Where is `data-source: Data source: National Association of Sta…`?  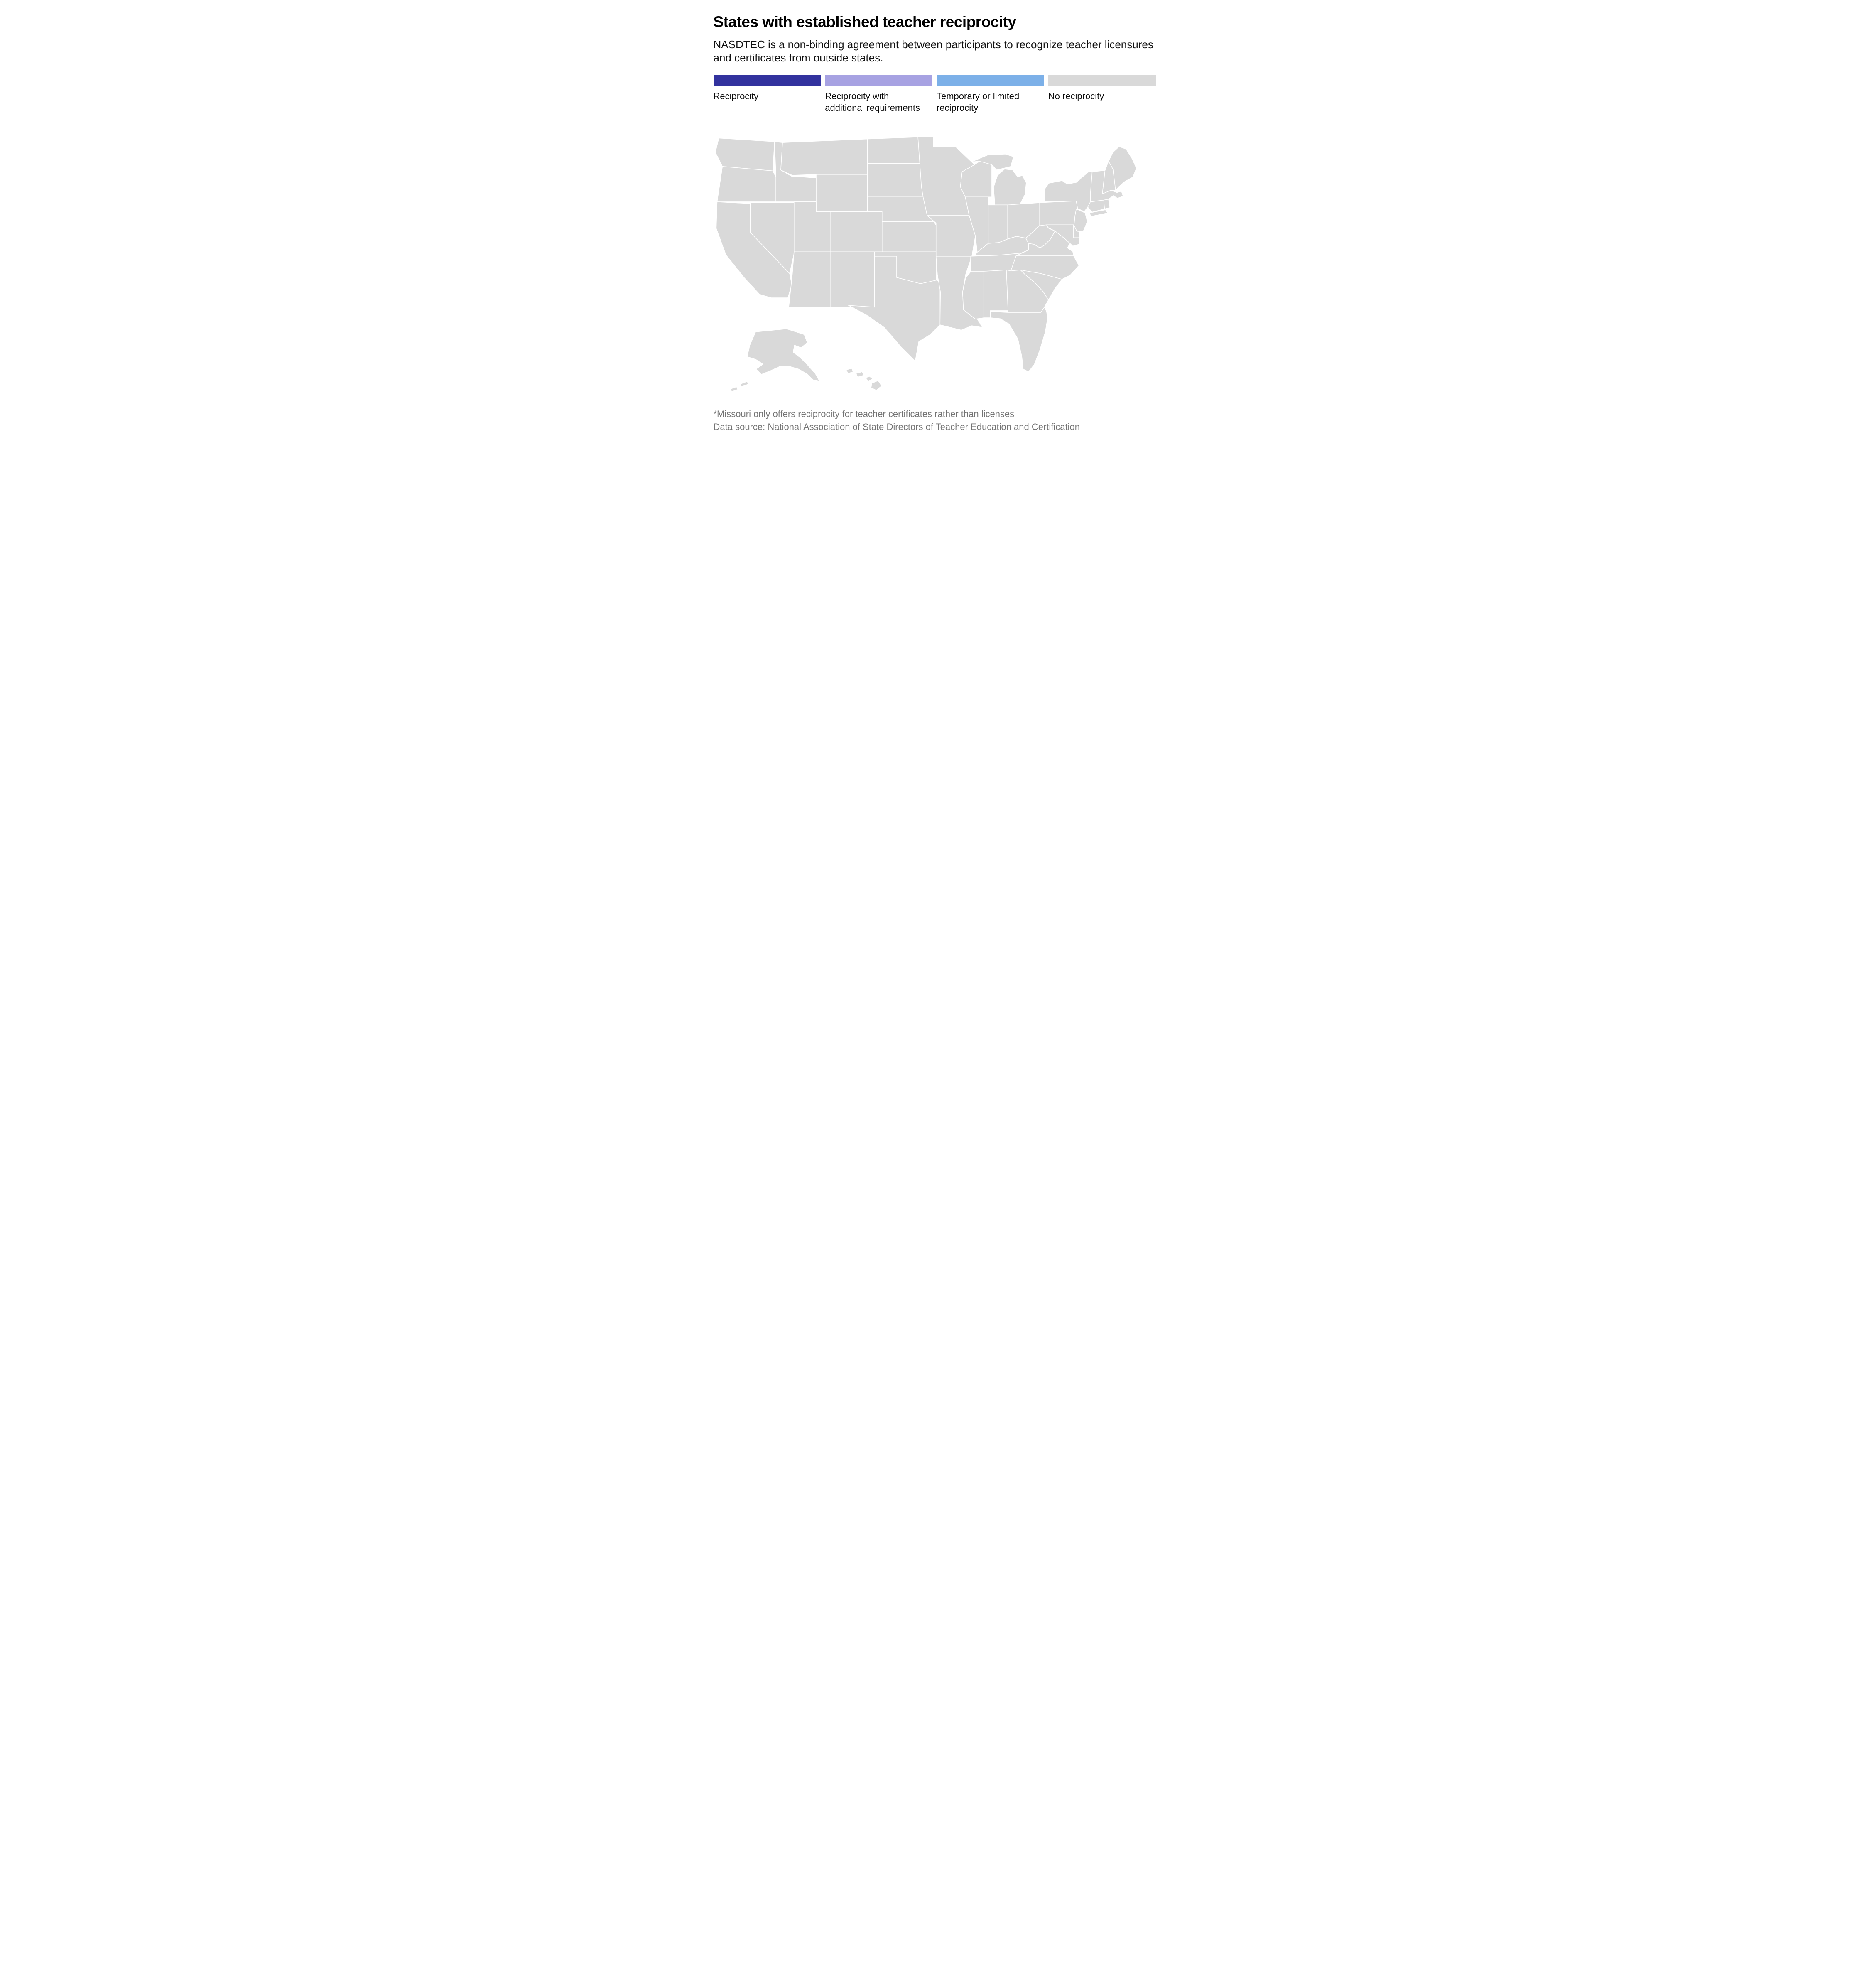
data-source: Data source: National Association of Sta… is located at coordinates (896, 427).